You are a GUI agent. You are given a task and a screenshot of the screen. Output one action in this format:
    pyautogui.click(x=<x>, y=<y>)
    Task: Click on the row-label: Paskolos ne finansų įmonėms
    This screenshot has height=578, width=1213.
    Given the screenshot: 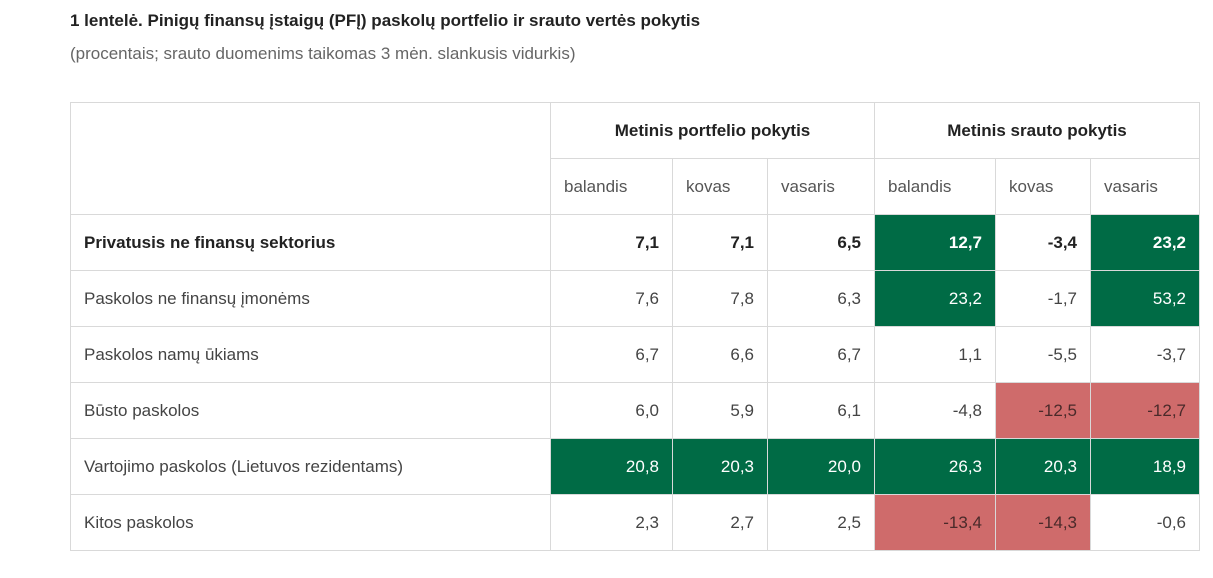 What is the action you would take?
    pyautogui.click(x=310, y=298)
    